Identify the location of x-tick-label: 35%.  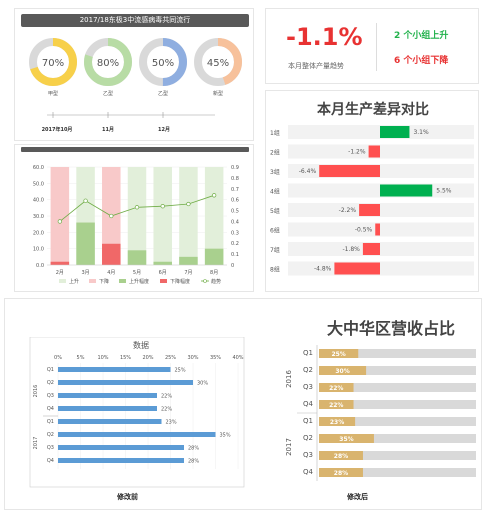
(215, 358).